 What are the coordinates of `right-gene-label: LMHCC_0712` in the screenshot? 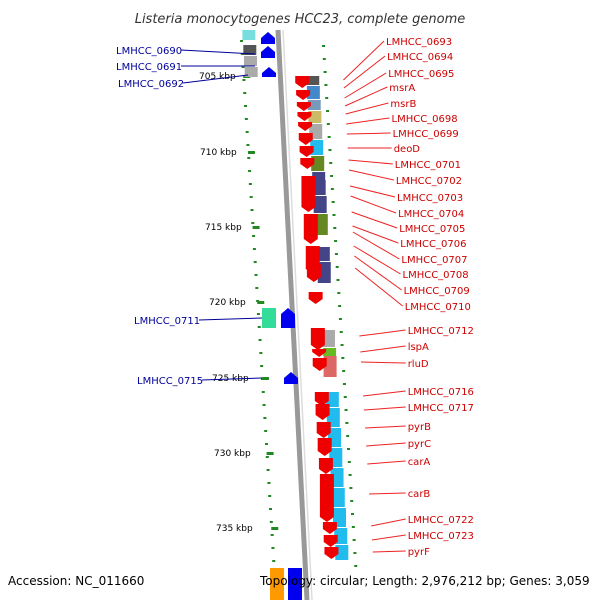 It's located at (441, 331).